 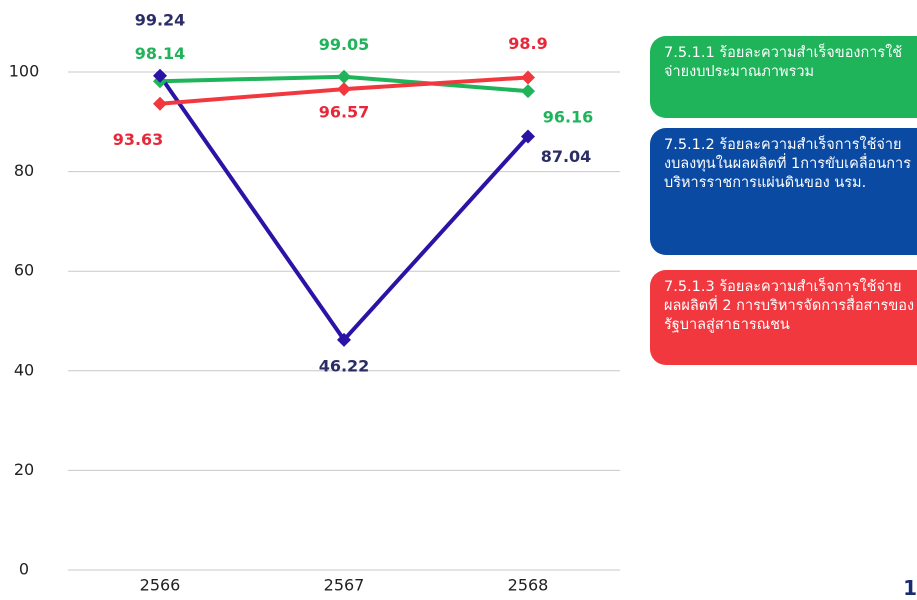 I want to click on data-label: 46.22, so click(x=344, y=365).